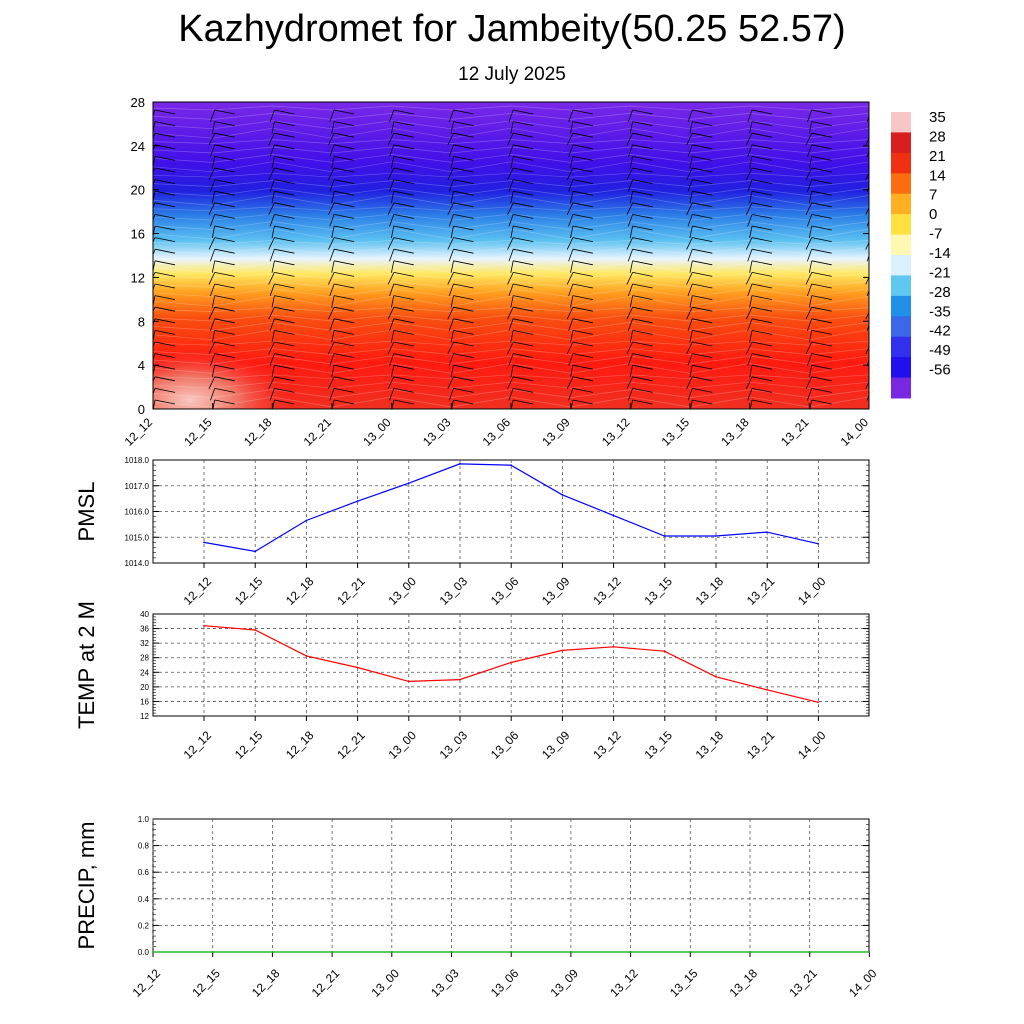  Describe the element at coordinates (138, 190) in the screenshot. I see `y-tick-label: 20` at that location.